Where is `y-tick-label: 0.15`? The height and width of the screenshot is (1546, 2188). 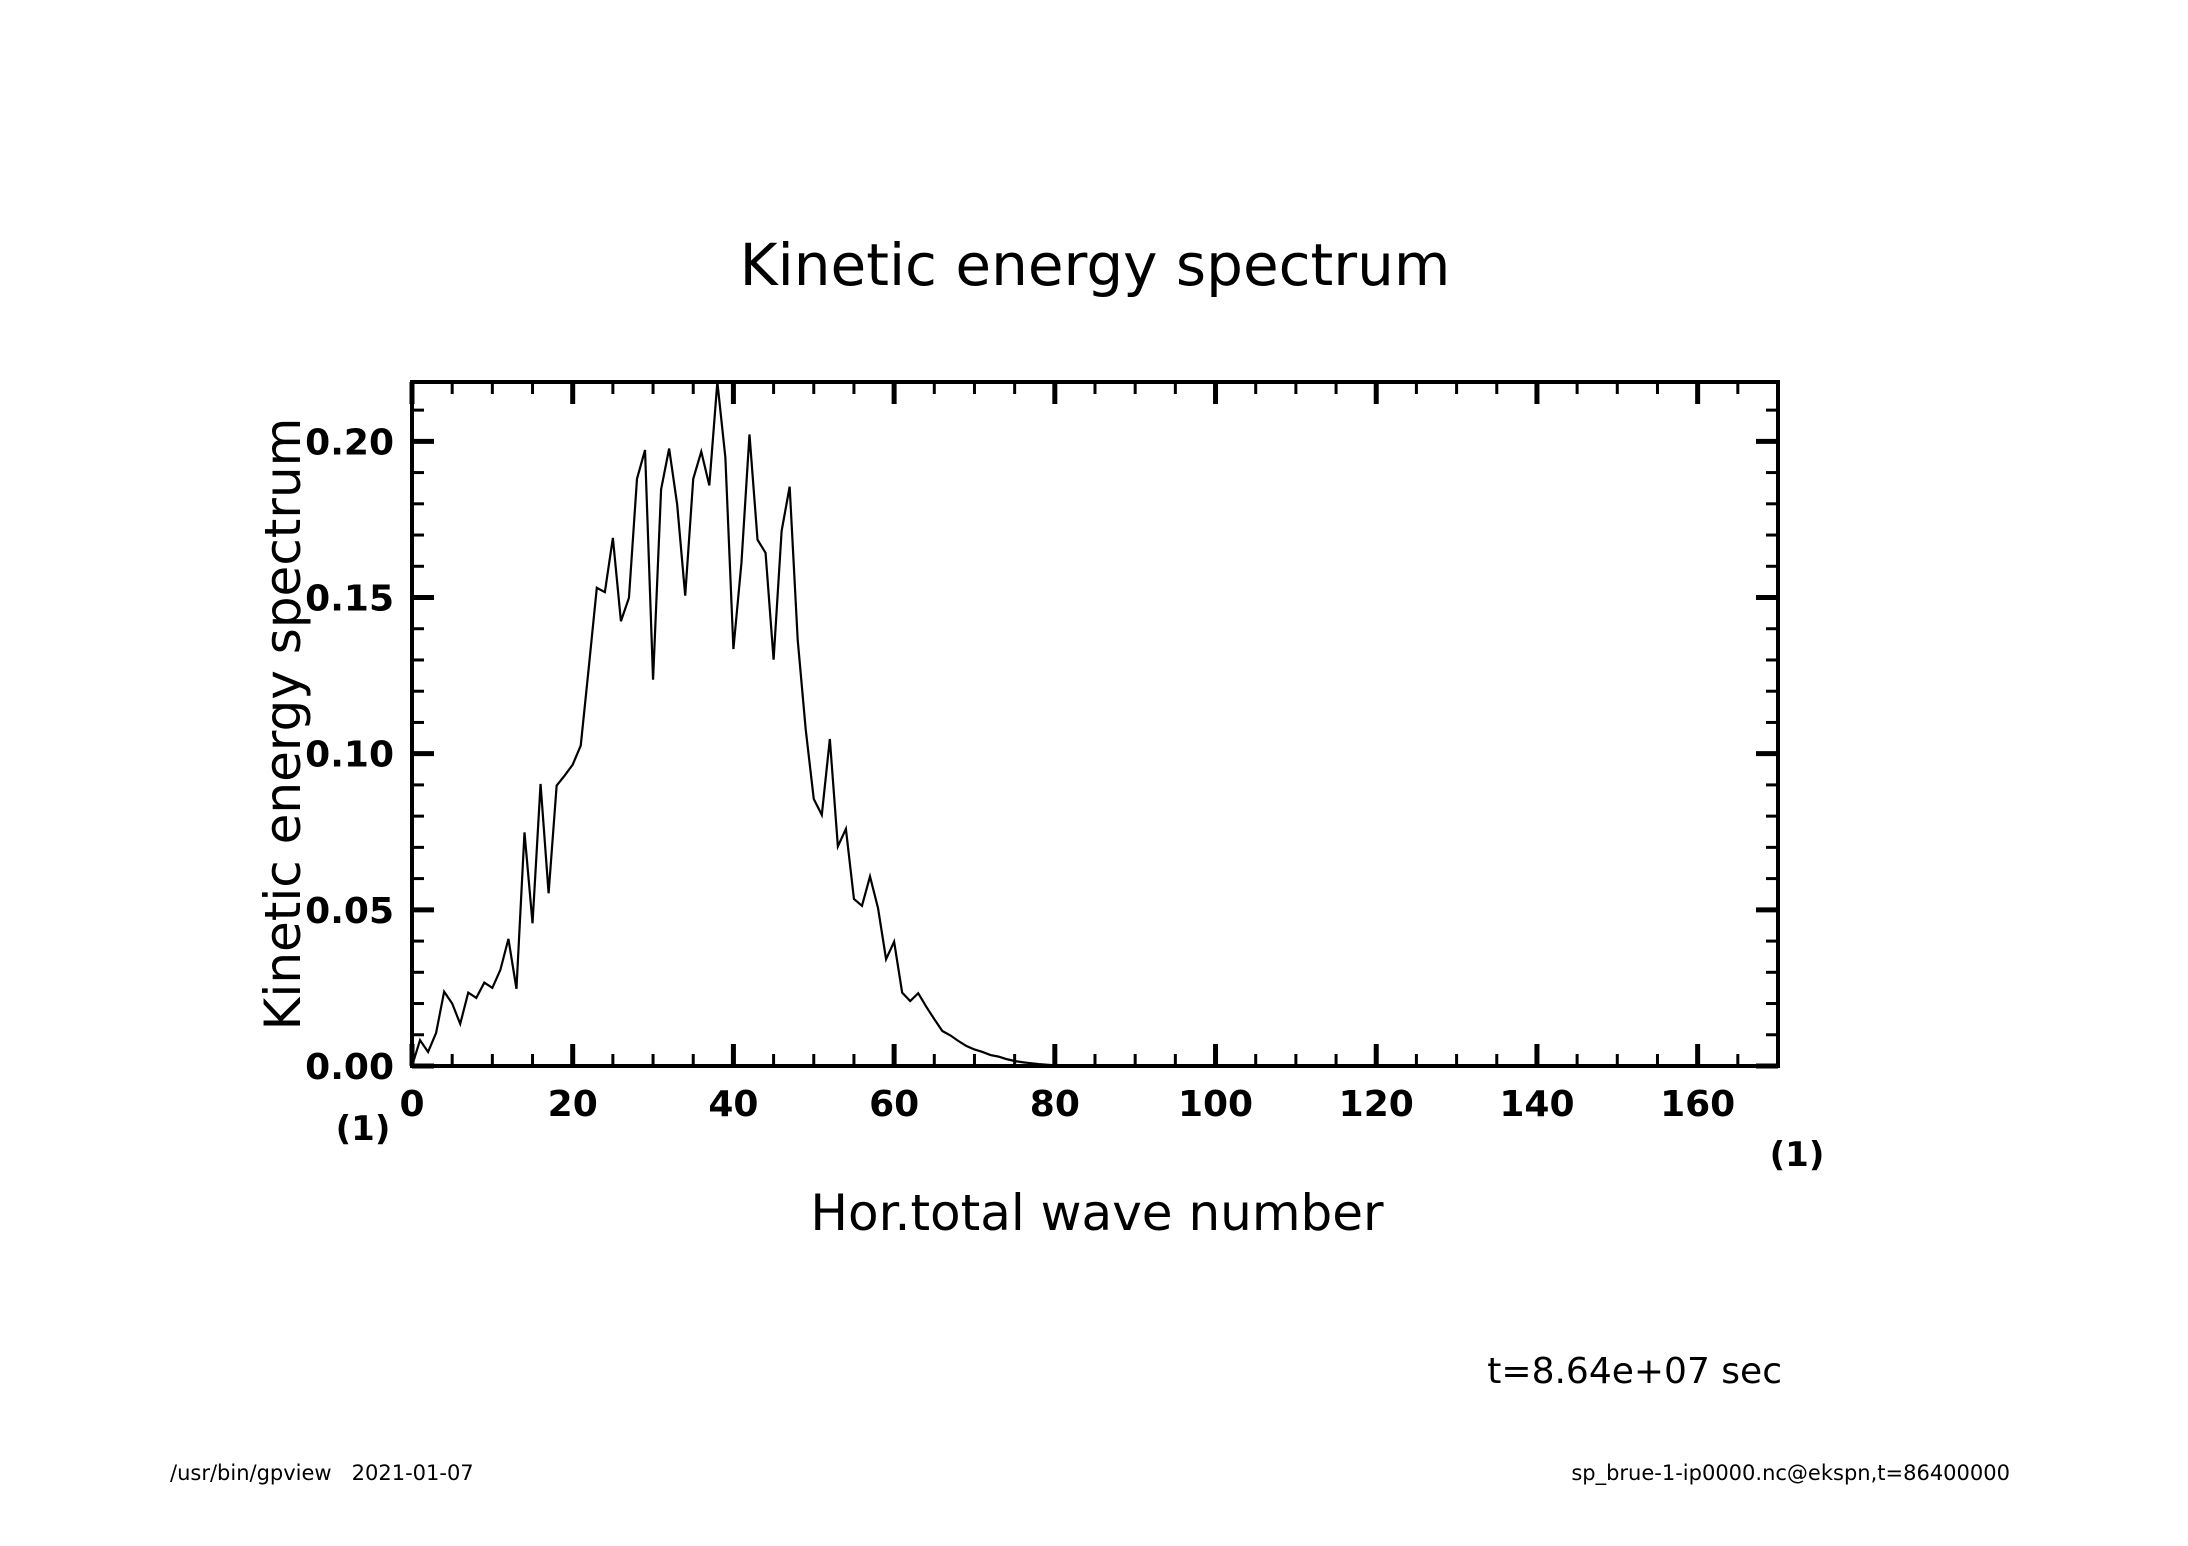
y-tick-label: 0.15 is located at coordinates (349, 599).